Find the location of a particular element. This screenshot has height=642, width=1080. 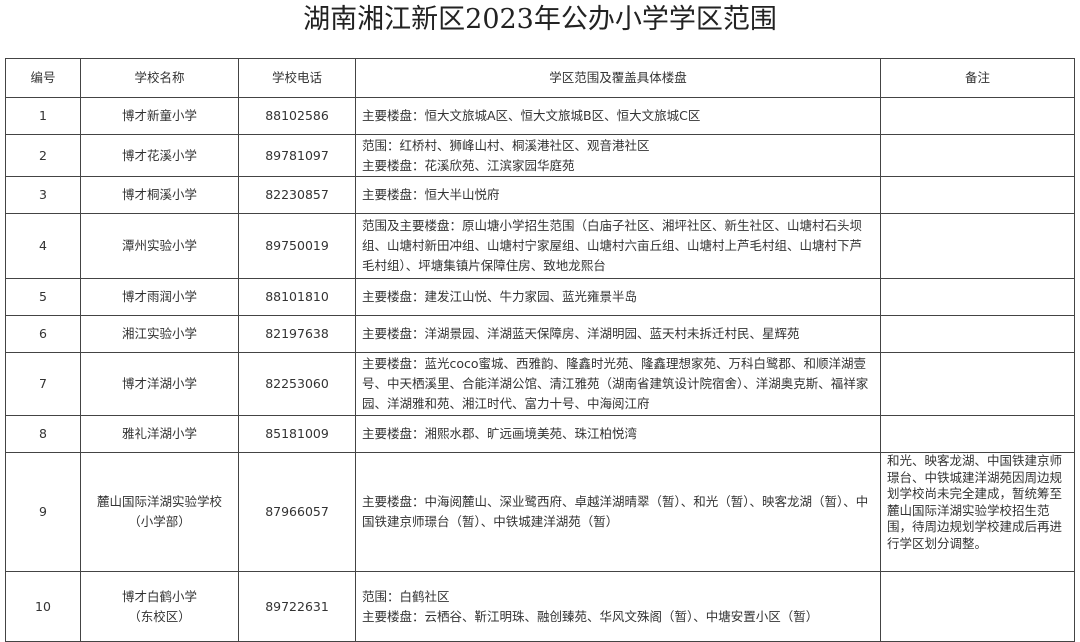

row-number: 2 is located at coordinates (43, 155).